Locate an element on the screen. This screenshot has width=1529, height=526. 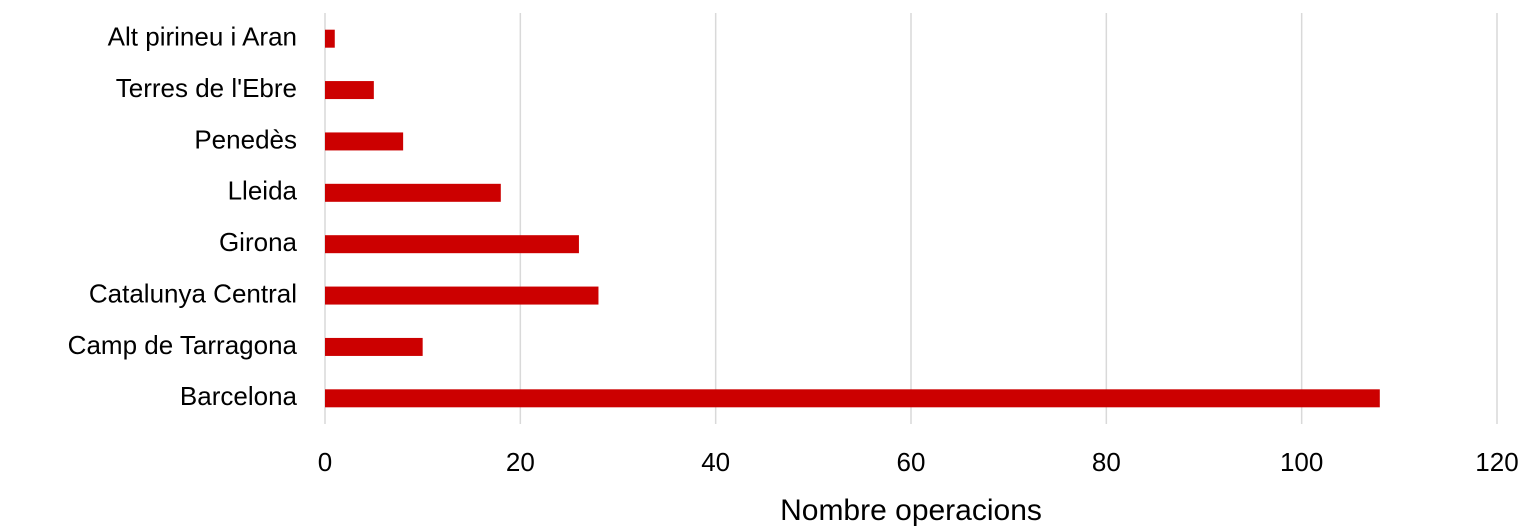
y-tick-label: Catalunya Central is located at coordinates (193, 293).